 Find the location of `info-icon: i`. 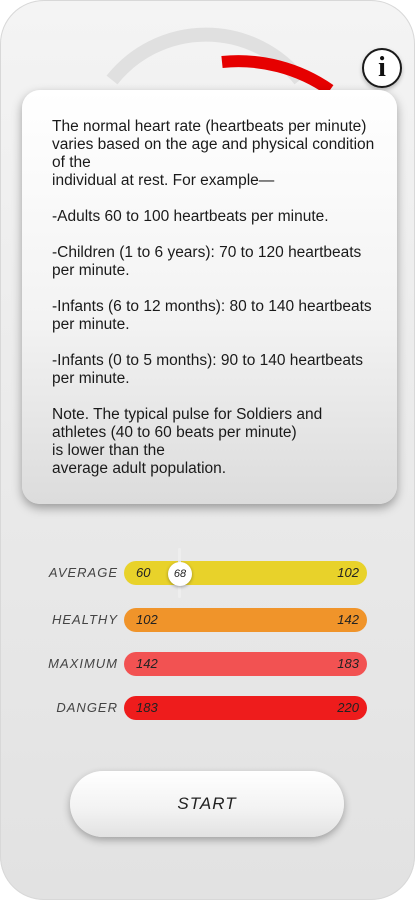

info-icon: i is located at coordinates (382, 67).